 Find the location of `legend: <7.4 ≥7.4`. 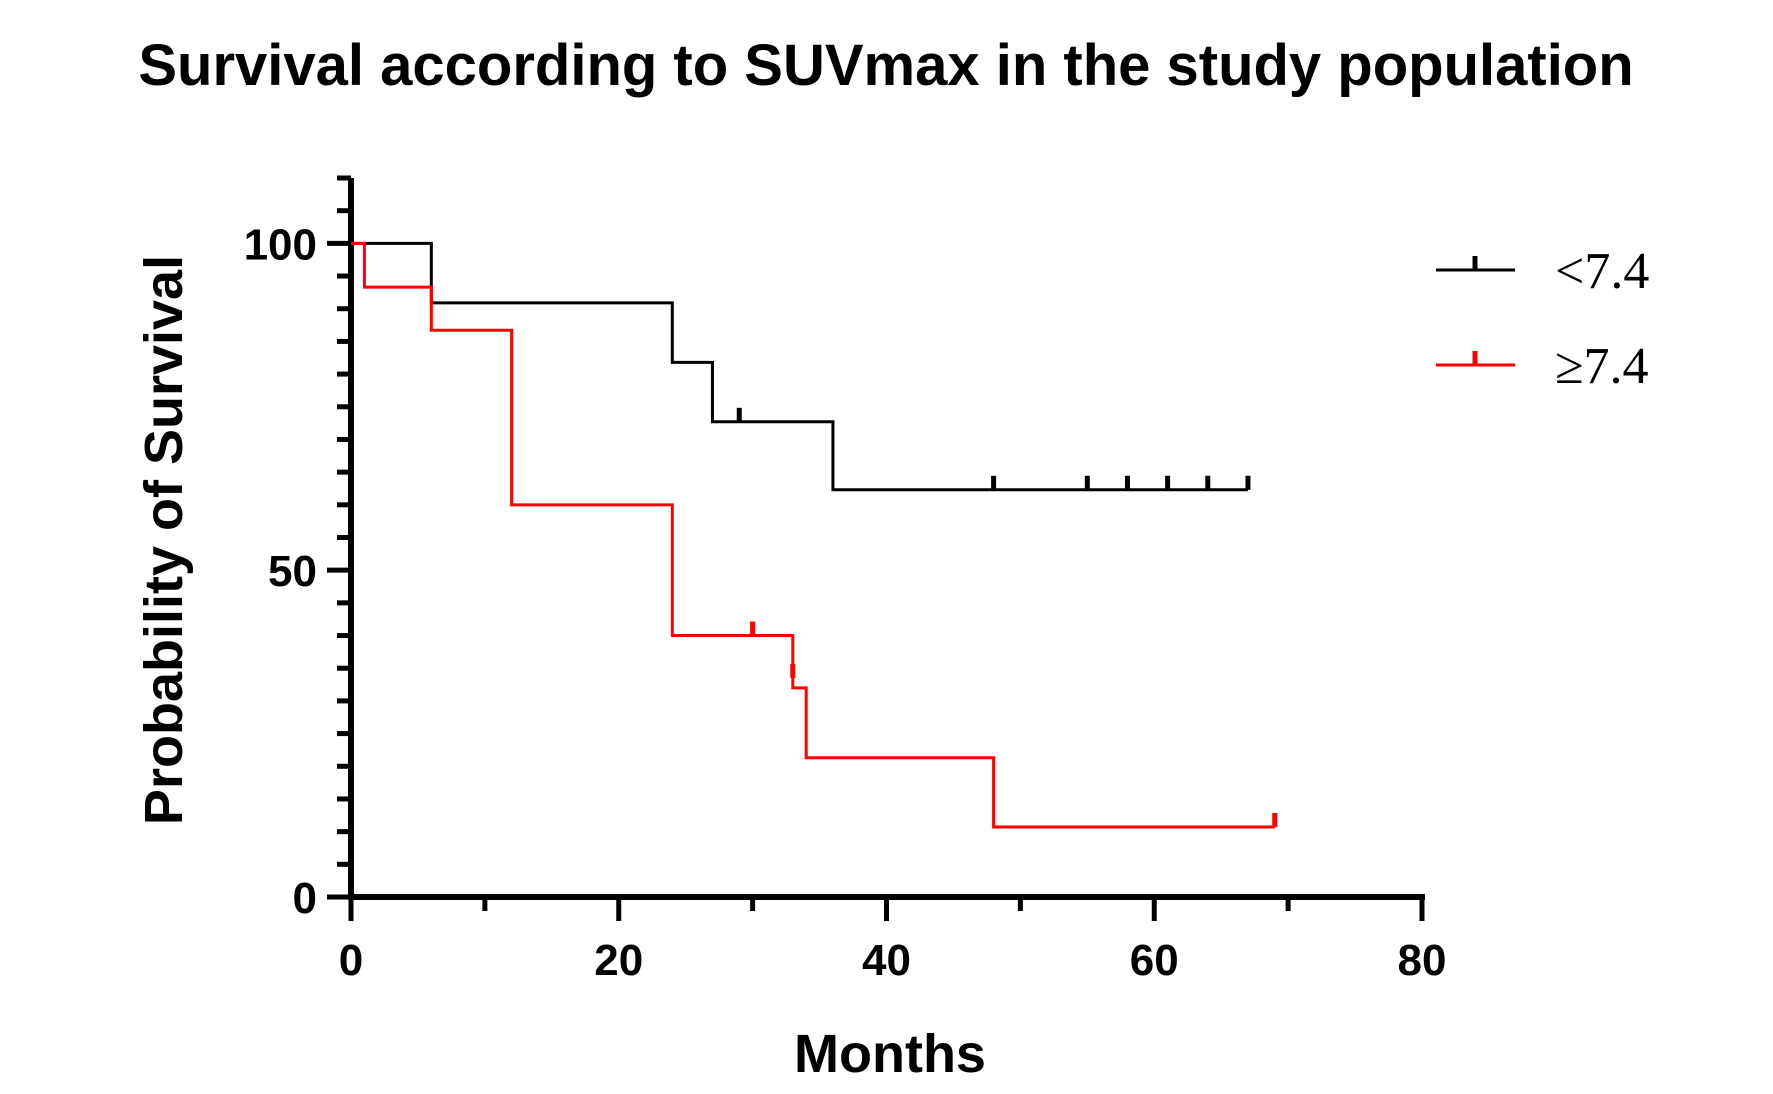

legend: <7.4 ≥7.4 is located at coordinates (1542, 319).